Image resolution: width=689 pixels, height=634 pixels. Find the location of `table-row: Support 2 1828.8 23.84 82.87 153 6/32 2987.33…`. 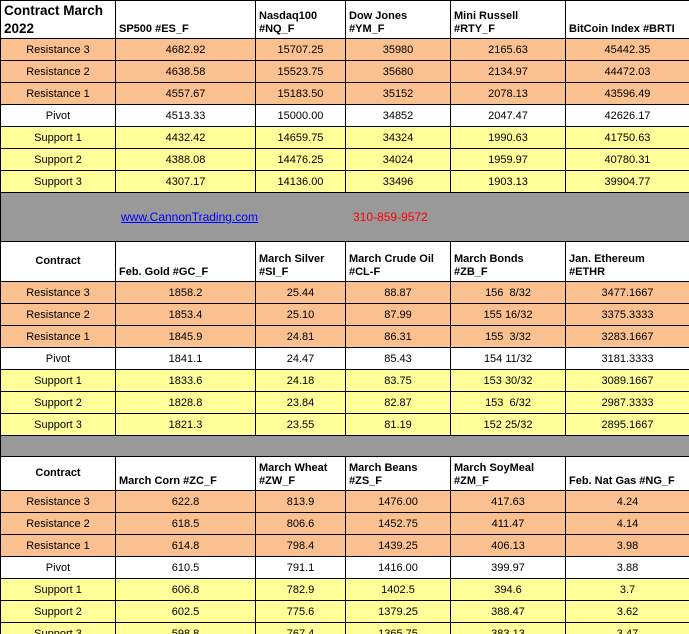

table-row: Support 2 1828.8 23.84 82.87 153 6/32 2987.33… is located at coordinates (344, 403).